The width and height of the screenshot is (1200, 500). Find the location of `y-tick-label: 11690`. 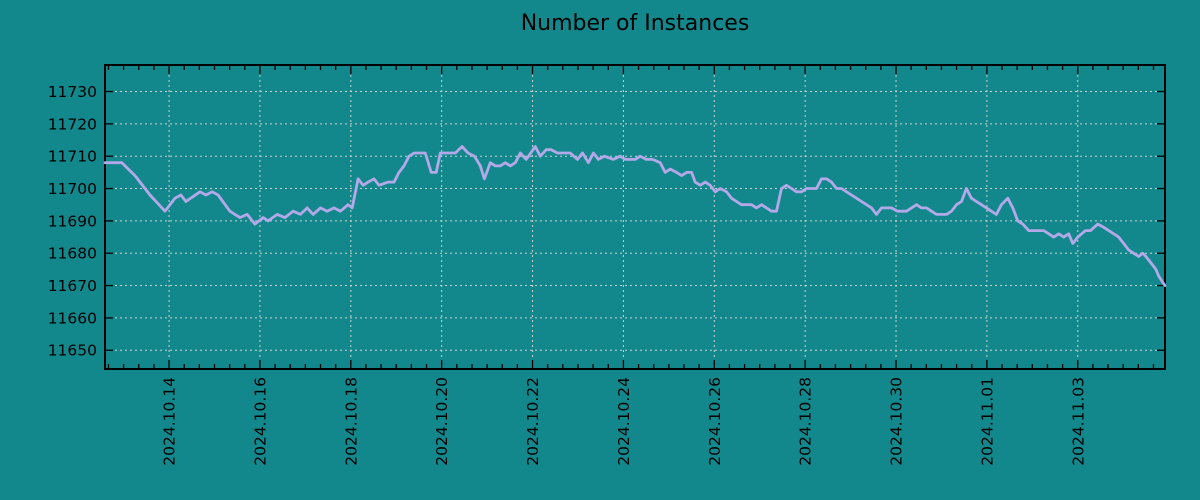

y-tick-label: 11690 is located at coordinates (72, 221).